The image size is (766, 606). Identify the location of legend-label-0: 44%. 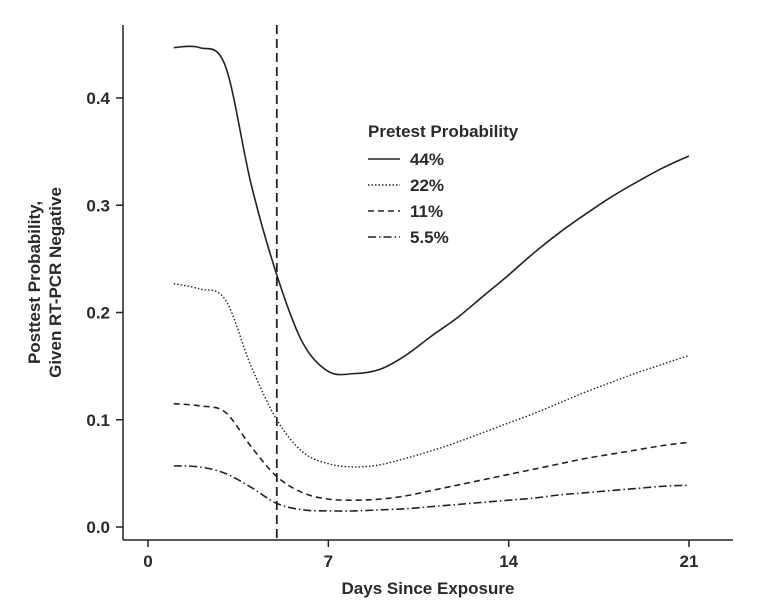
(427, 159).